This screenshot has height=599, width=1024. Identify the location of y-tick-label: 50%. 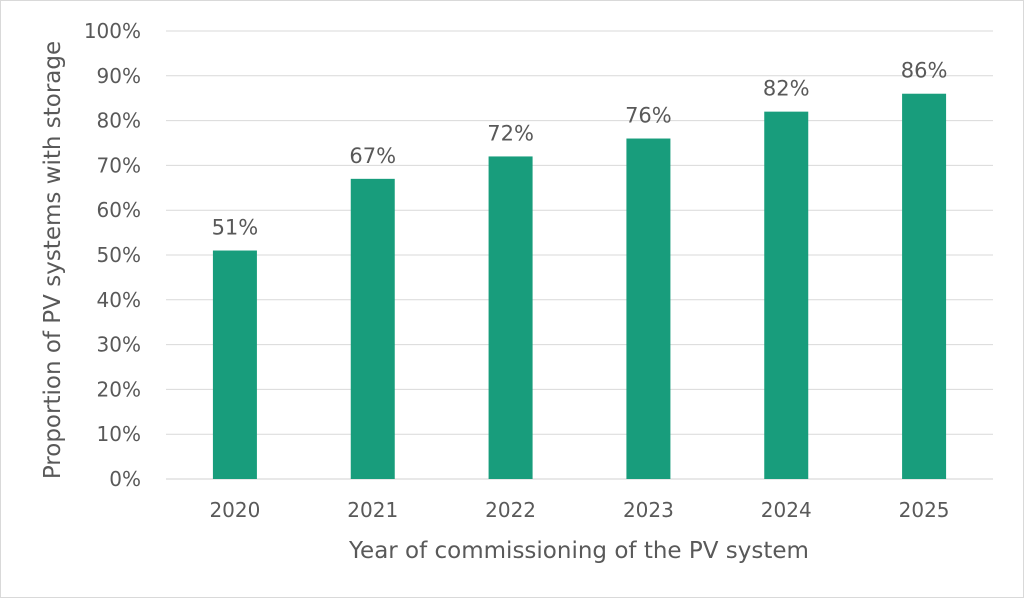
(119, 255).